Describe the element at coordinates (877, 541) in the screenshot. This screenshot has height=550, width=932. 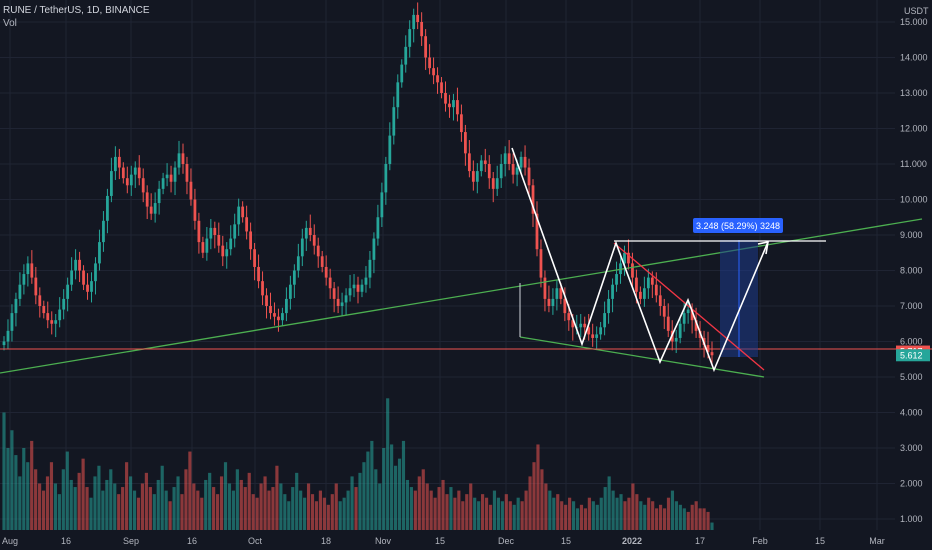
I see `time-tick-label: Mar` at that location.